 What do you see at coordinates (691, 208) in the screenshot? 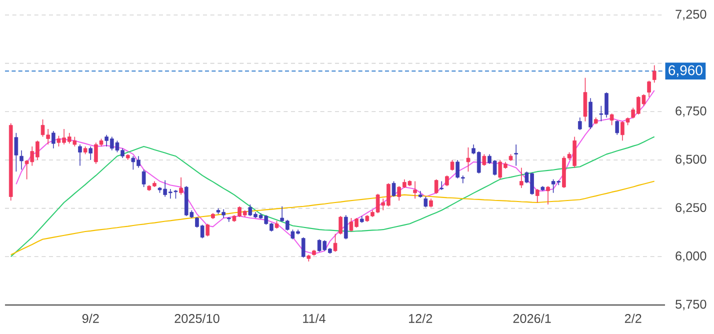
I see `y-tick-label: 6,250` at bounding box center [691, 208].